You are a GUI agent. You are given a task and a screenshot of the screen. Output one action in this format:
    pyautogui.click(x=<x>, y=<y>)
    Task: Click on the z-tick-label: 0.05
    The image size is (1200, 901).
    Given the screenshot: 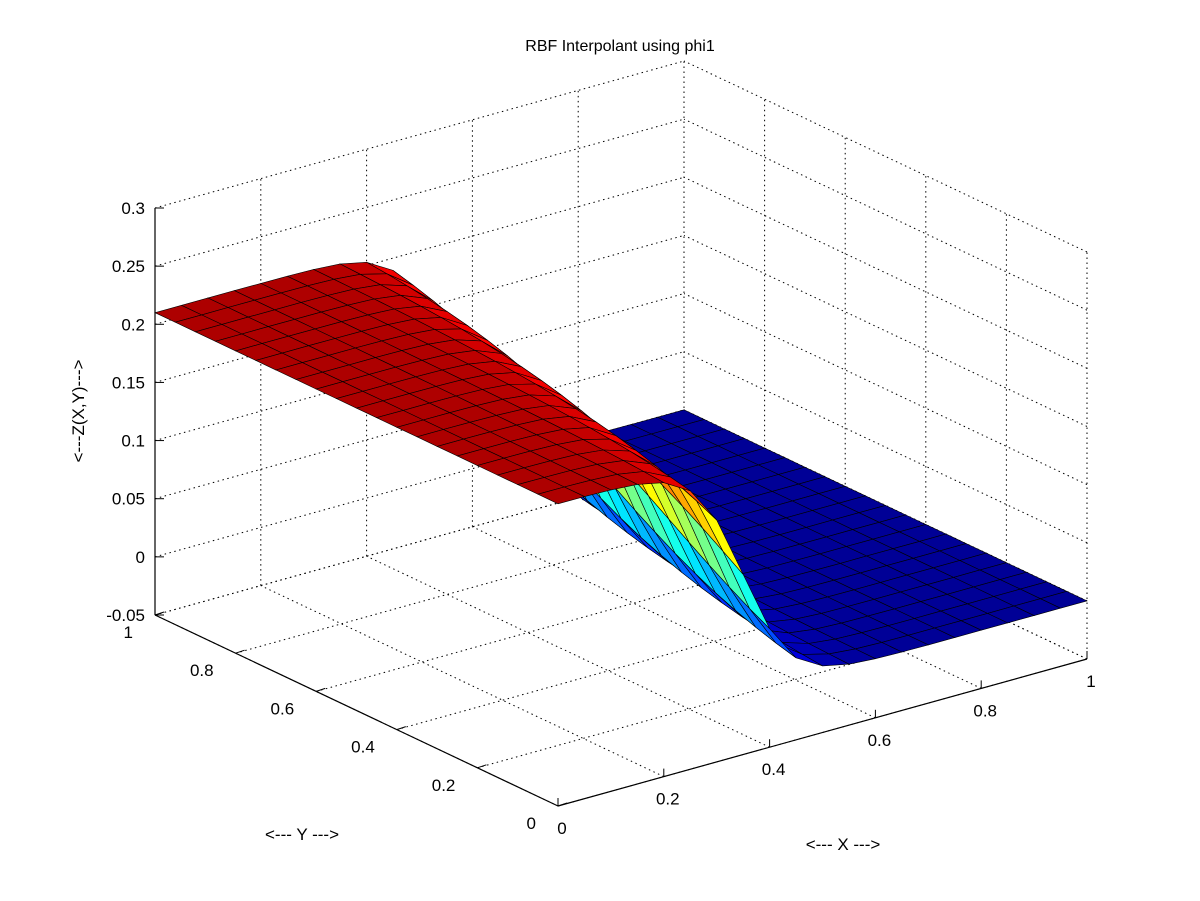 What is the action you would take?
    pyautogui.click(x=128, y=499)
    